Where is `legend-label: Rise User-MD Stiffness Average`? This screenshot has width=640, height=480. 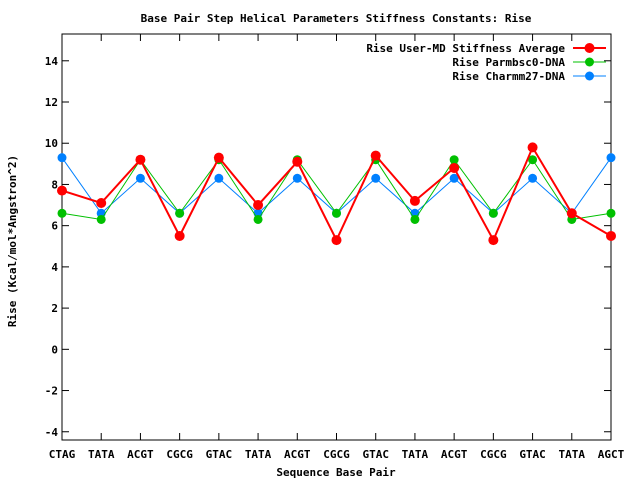 legend-label: Rise User-MD Stiffness Average is located at coordinates (465, 48).